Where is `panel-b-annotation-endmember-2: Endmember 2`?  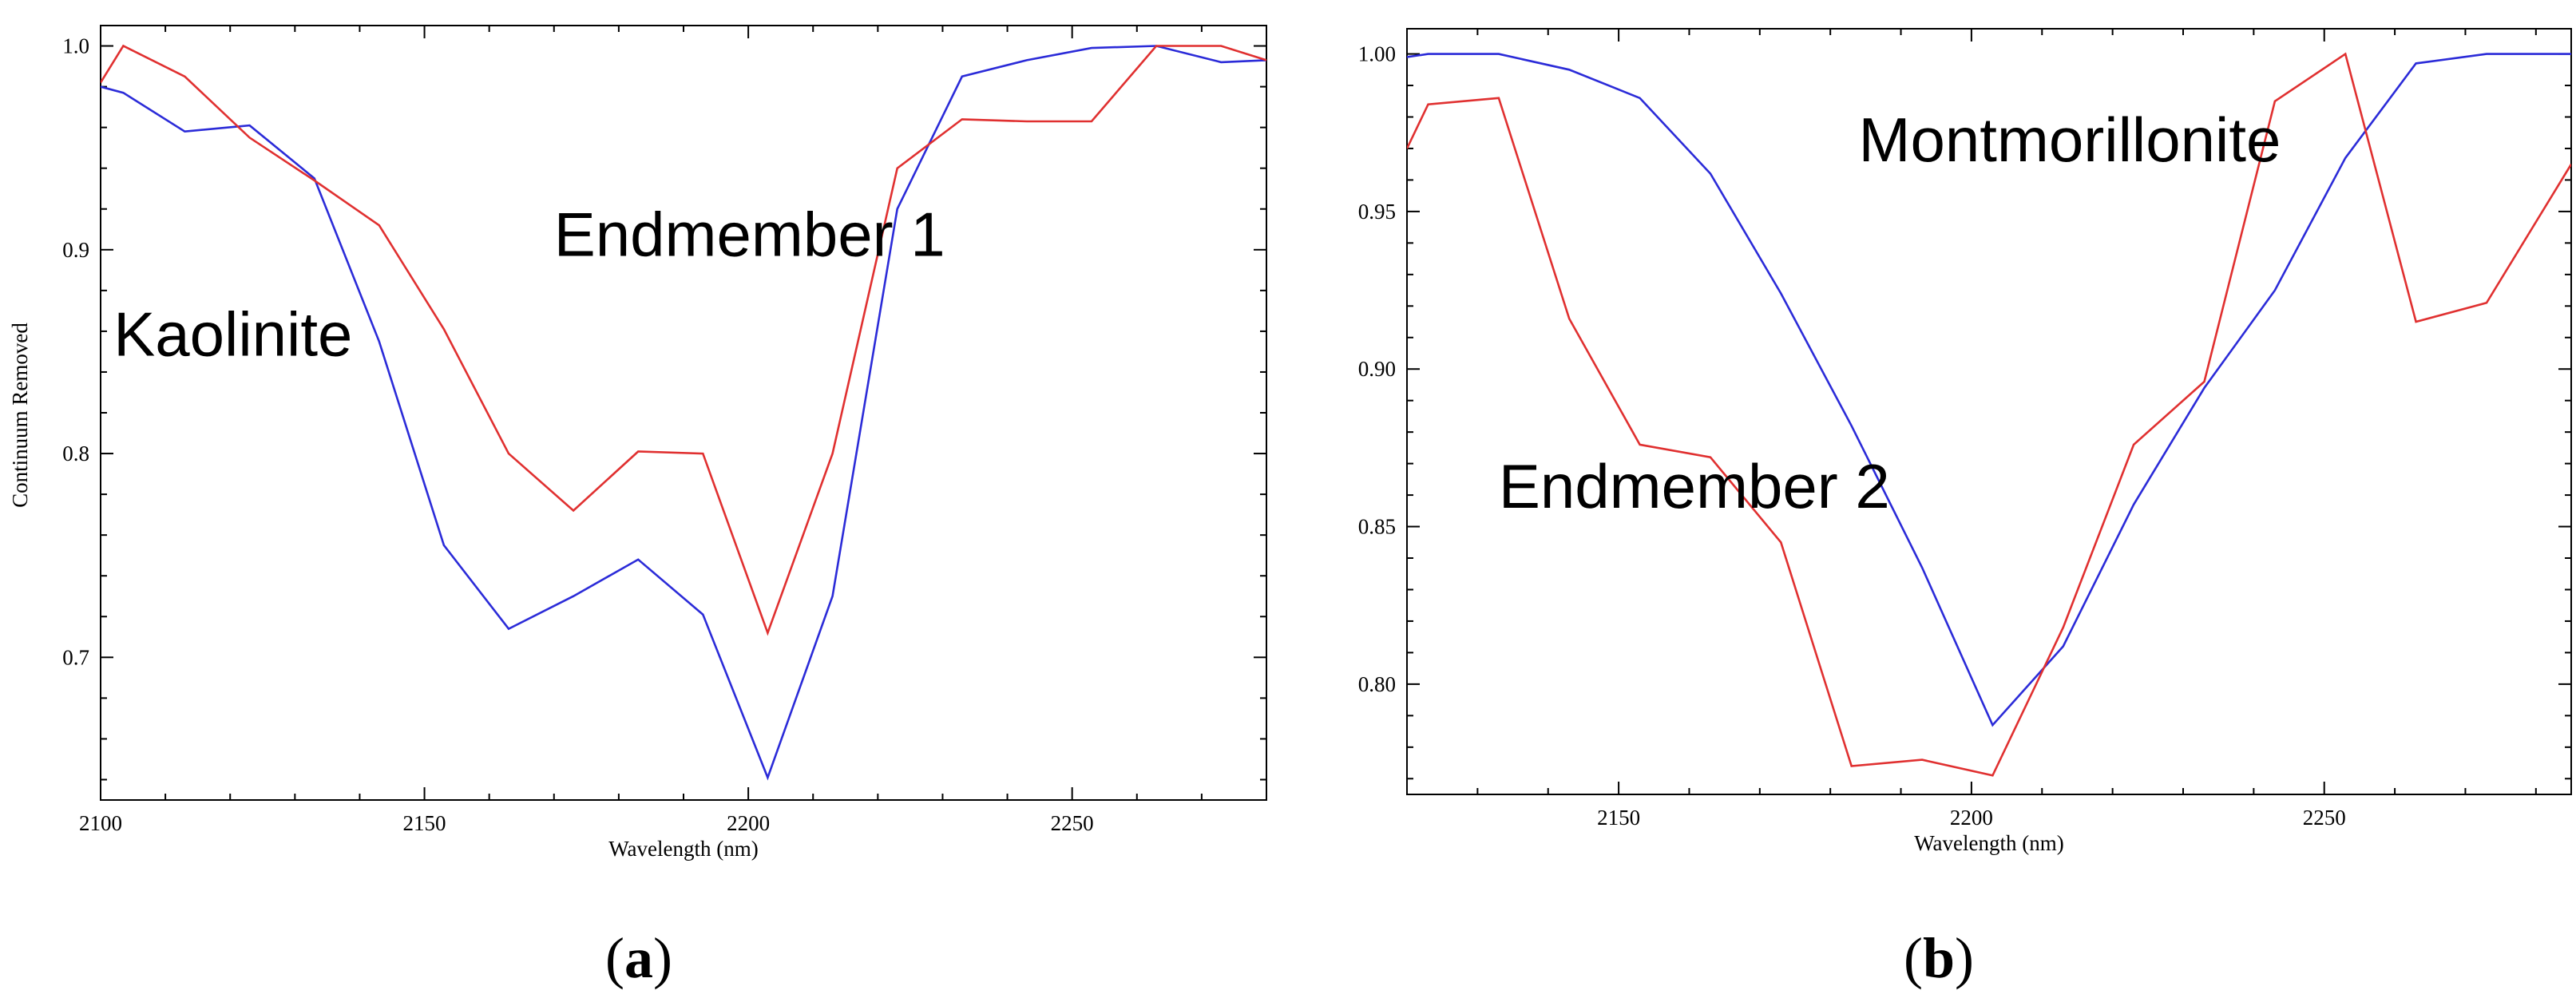 panel-b-annotation-endmember-2: Endmember 2 is located at coordinates (1694, 486).